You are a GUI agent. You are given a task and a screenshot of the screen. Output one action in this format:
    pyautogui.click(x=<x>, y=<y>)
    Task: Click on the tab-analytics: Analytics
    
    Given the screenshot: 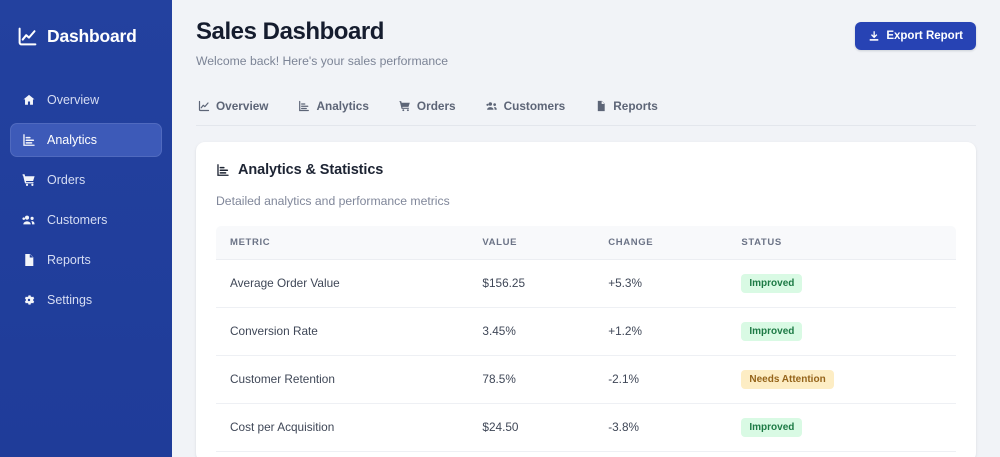 What is the action you would take?
    pyautogui.click(x=333, y=110)
    